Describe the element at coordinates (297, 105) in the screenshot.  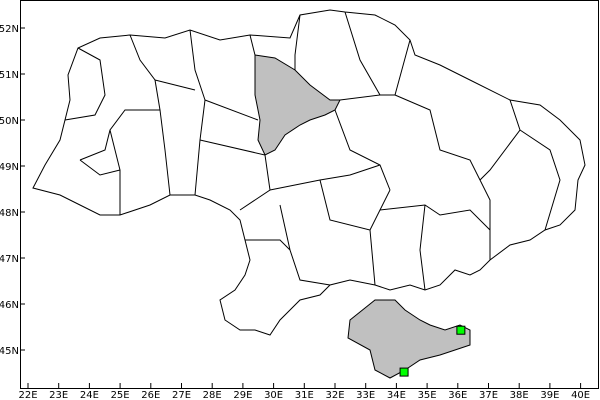
I see `kyiv-oblast` at that location.